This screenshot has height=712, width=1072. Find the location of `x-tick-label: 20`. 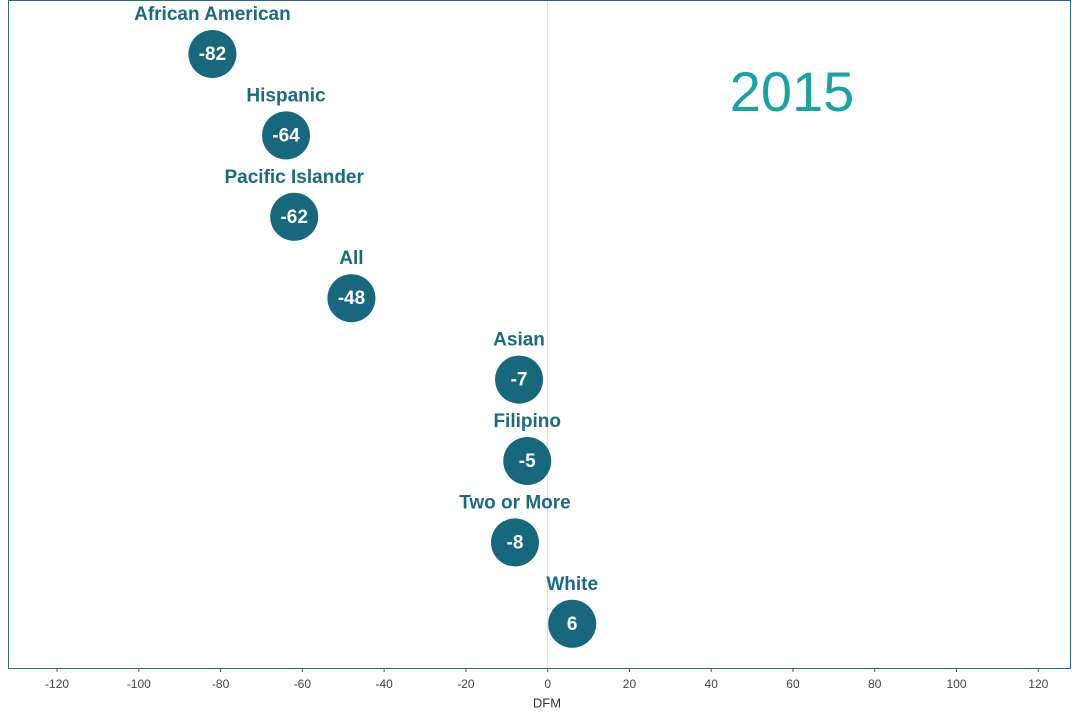

x-tick-label: 20 is located at coordinates (630, 684).